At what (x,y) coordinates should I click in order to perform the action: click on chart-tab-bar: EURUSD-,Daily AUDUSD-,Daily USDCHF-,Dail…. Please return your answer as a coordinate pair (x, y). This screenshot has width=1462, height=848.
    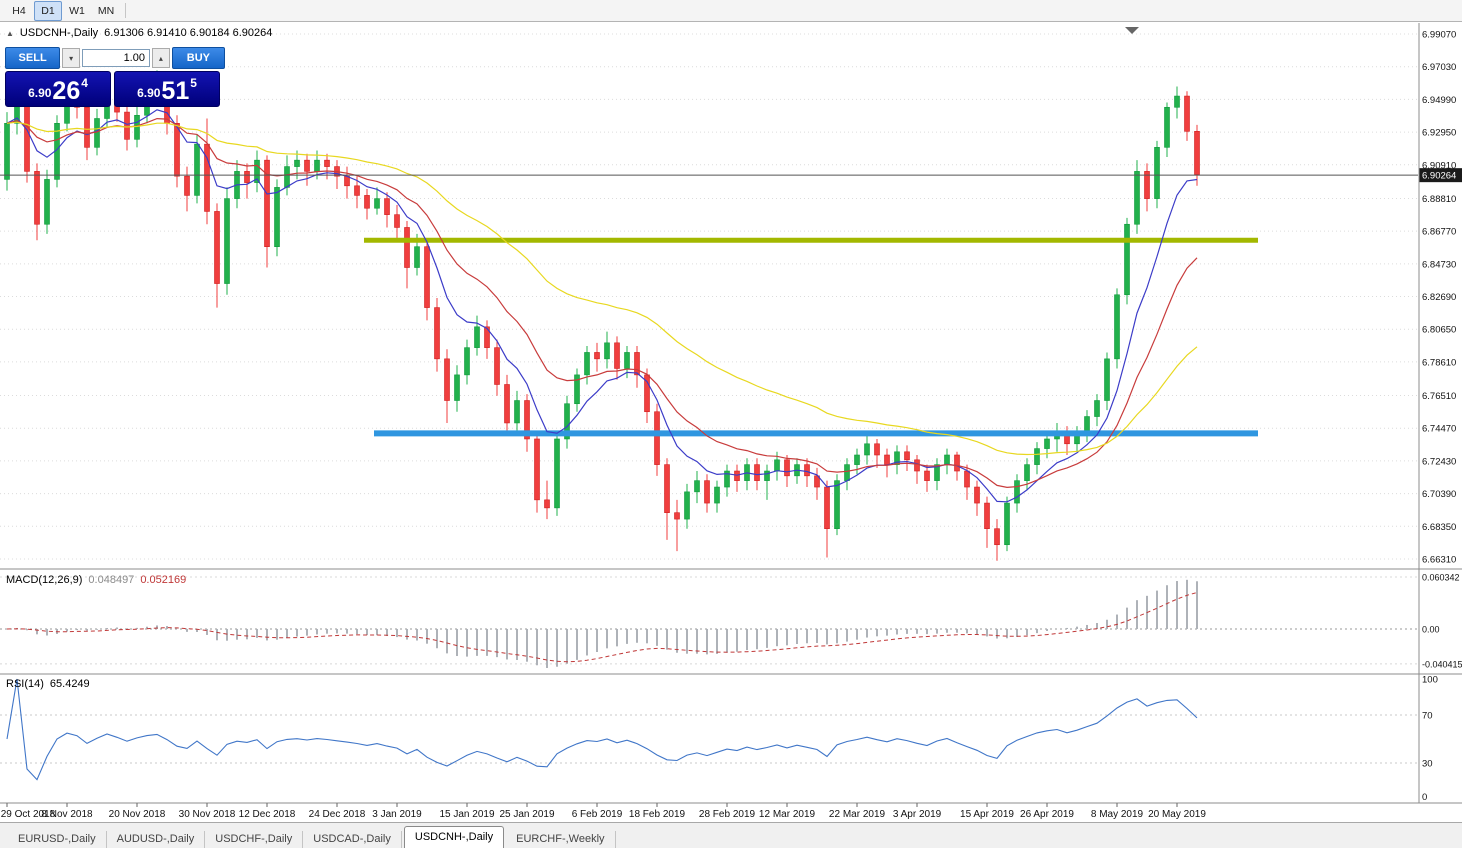
    Looking at the image, I should click on (731, 835).